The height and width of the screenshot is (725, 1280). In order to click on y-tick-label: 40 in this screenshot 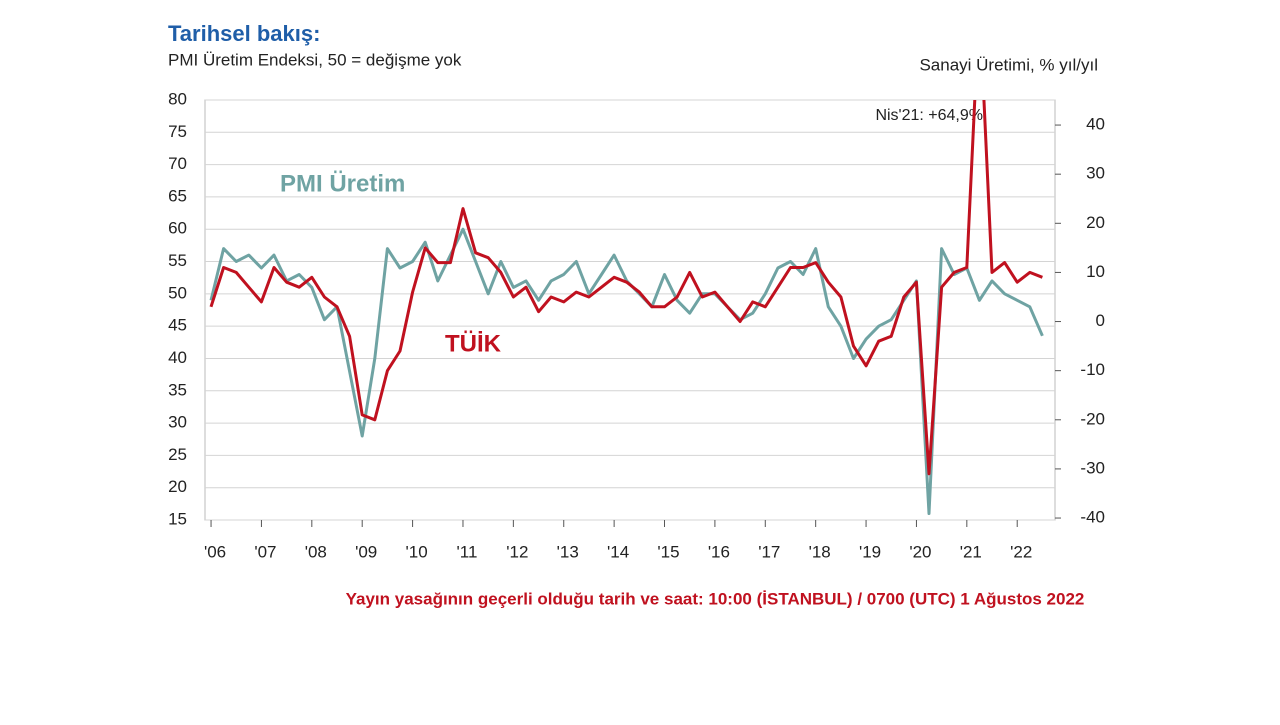, I will do `click(177, 357)`.